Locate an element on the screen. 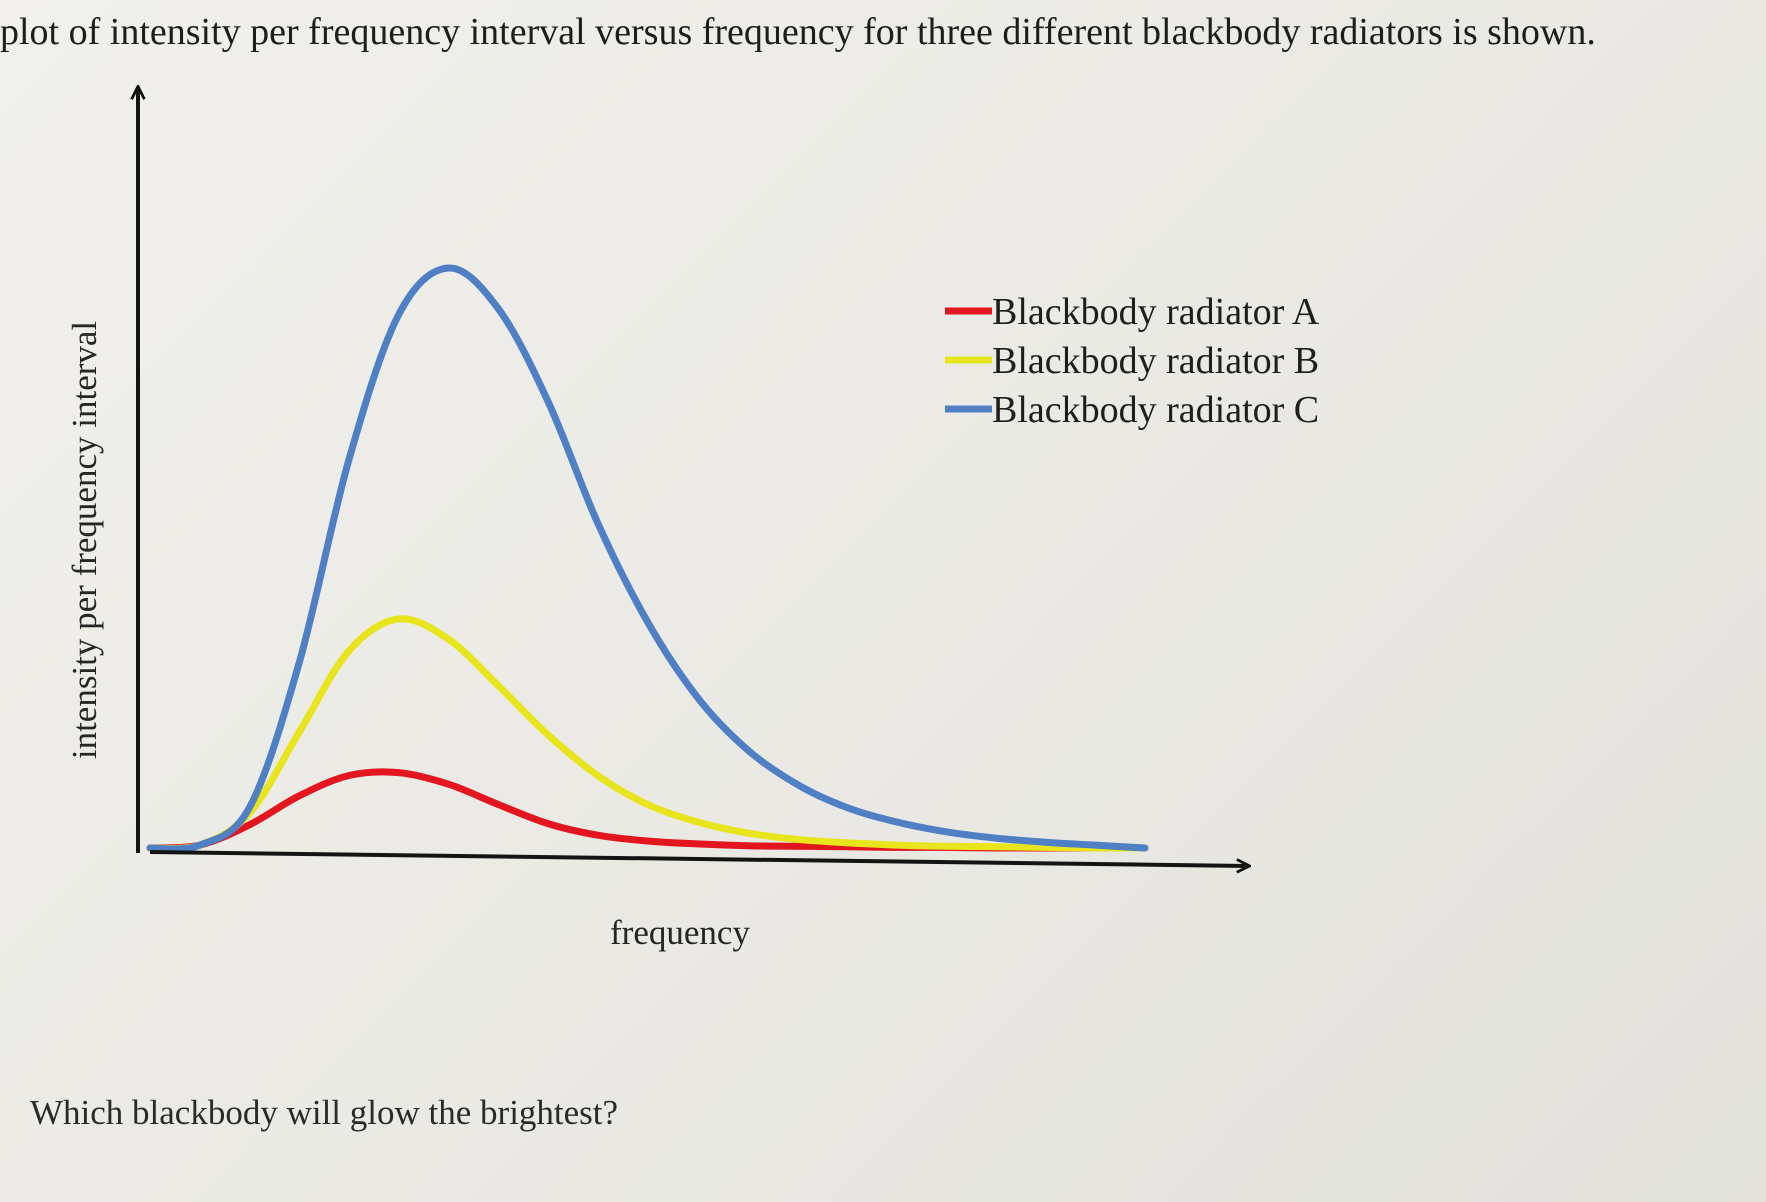 This screenshot has width=1766, height=1202. legend-label-b: Blackbody radiator B is located at coordinates (1155, 361).